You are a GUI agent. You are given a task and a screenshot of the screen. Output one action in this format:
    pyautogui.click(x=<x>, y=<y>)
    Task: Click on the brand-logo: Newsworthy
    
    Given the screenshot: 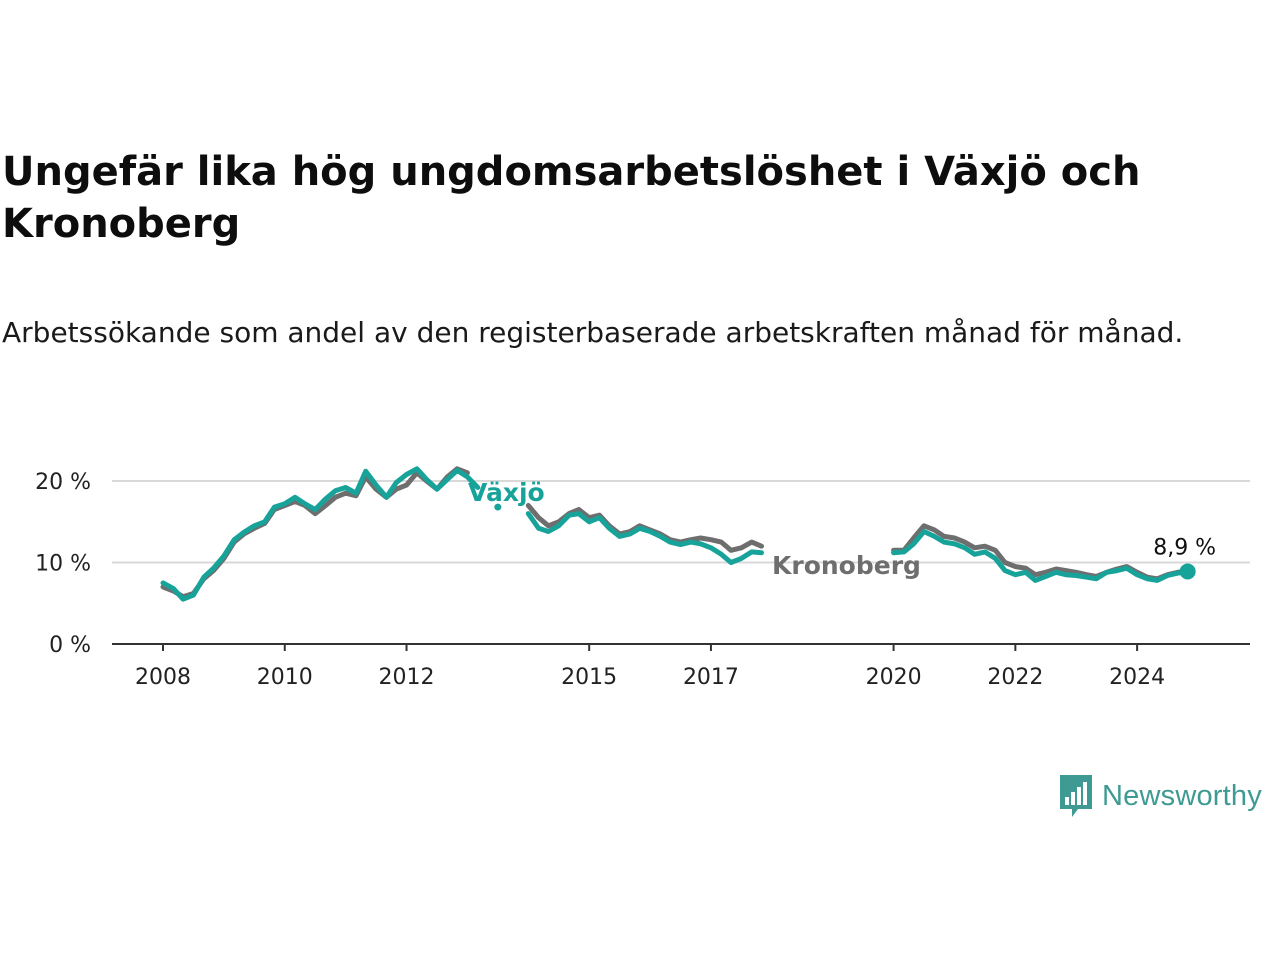 What is the action you would take?
    pyautogui.click(x=1160, y=796)
    